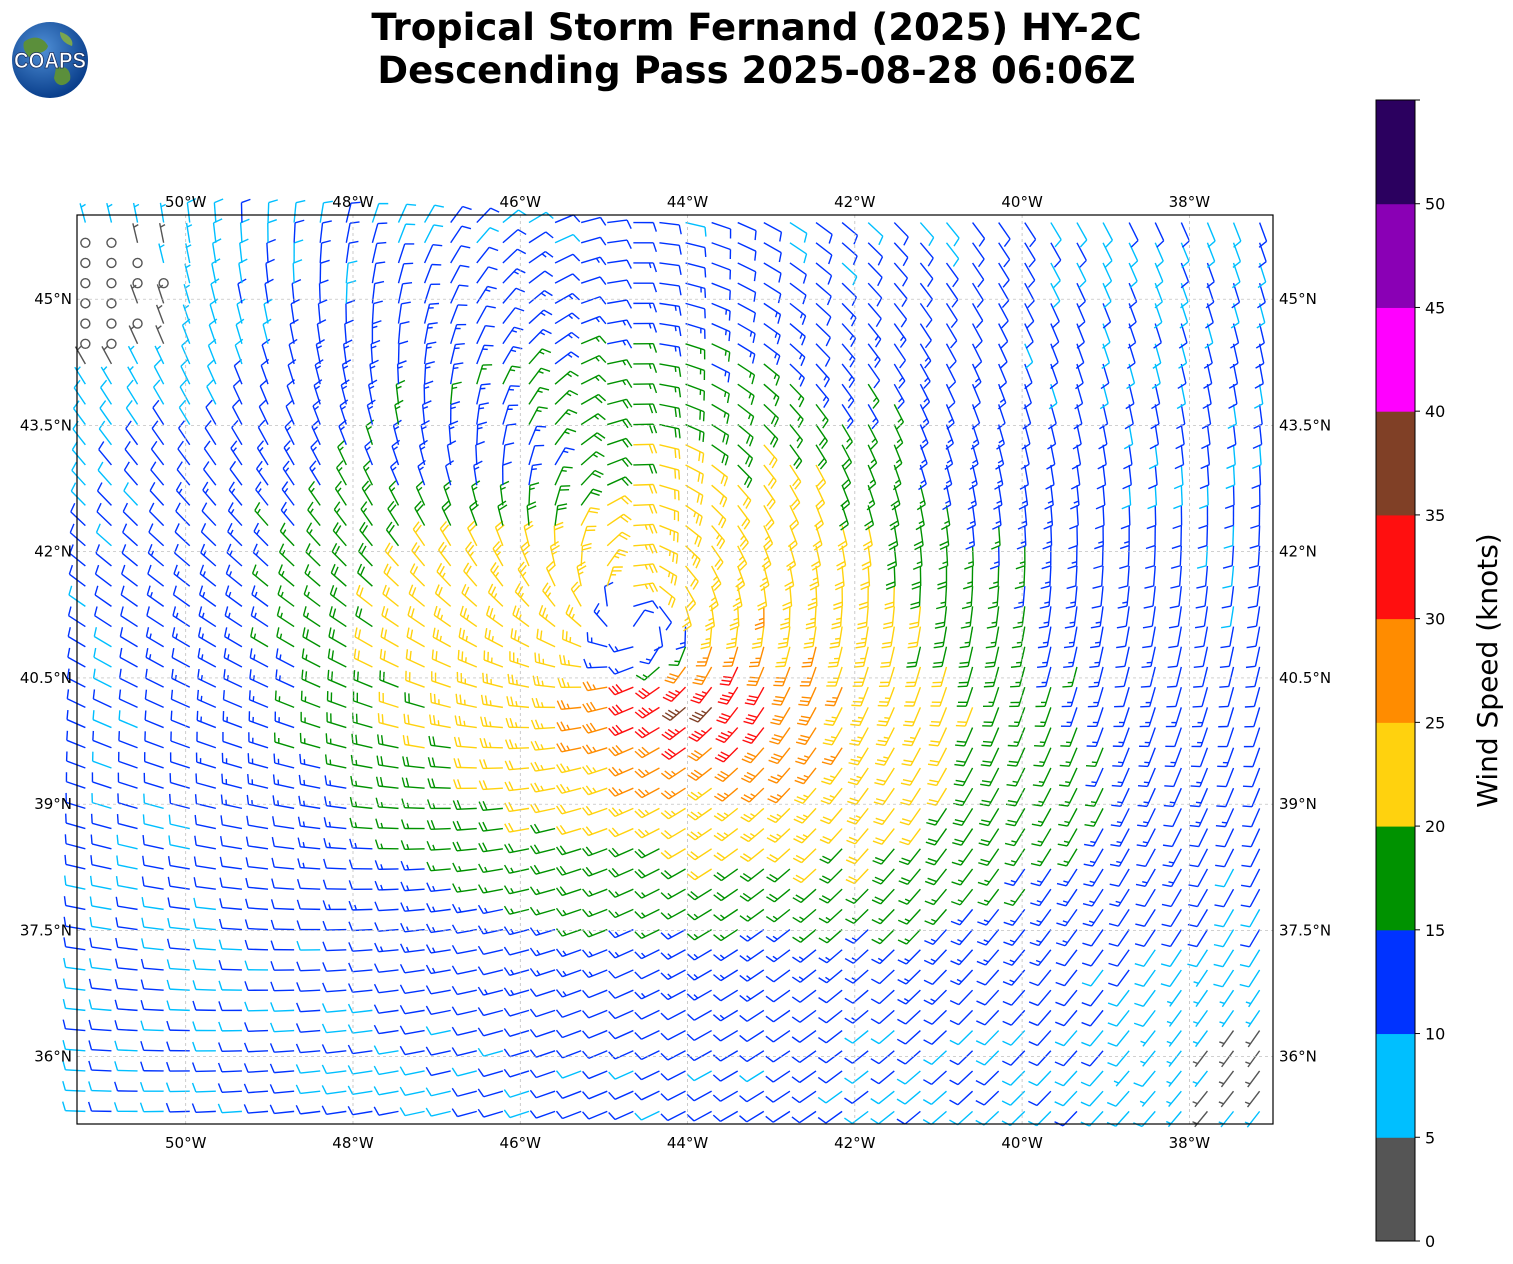  What do you see at coordinates (53, 804) in the screenshot?
I see `lat-label-left: 39°N` at bounding box center [53, 804].